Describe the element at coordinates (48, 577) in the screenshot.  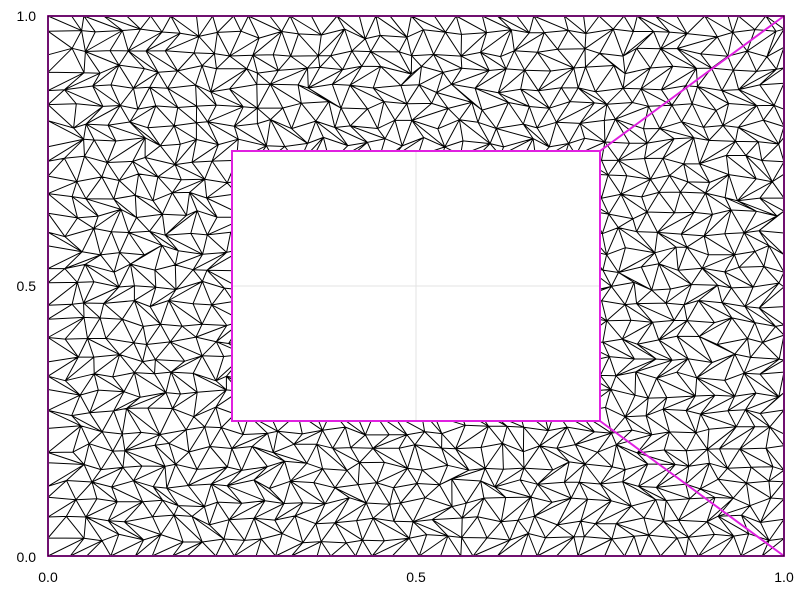
I see `x-tick-label: 0.0` at that location.